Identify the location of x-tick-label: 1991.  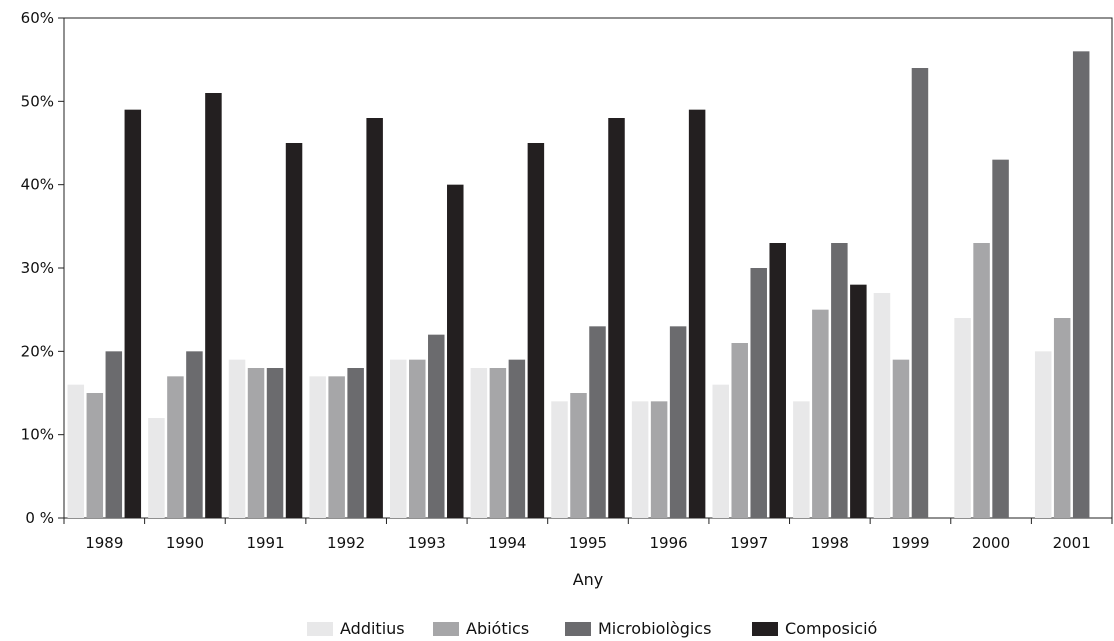
(265, 543).